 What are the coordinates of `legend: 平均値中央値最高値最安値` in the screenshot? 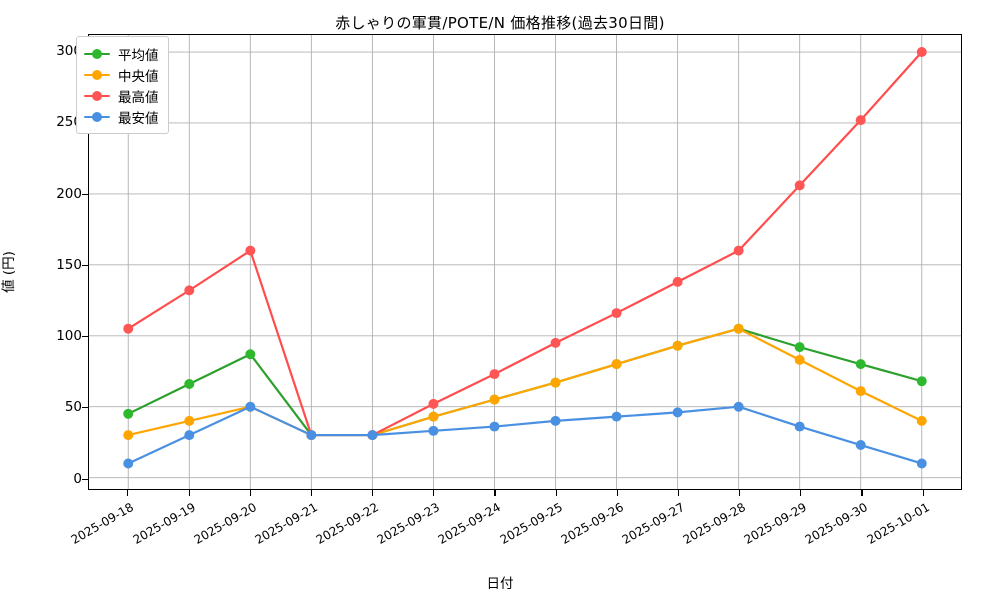 It's located at (122, 85).